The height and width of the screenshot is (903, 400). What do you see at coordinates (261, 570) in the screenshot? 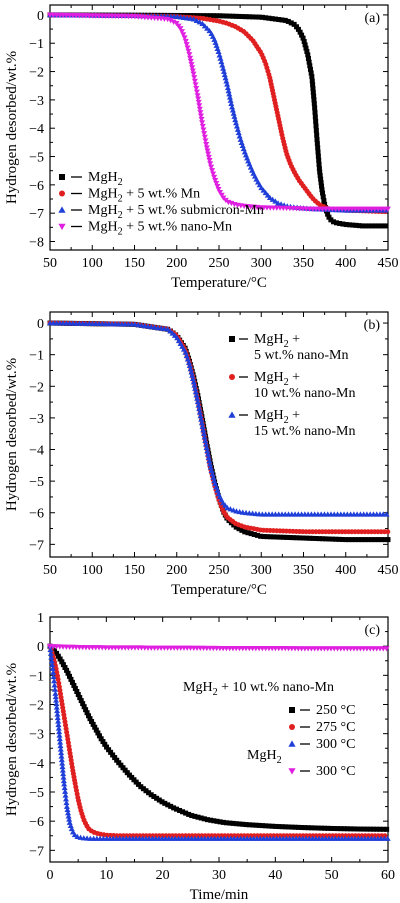
I see `x-tick-label: 300` at bounding box center [261, 570].